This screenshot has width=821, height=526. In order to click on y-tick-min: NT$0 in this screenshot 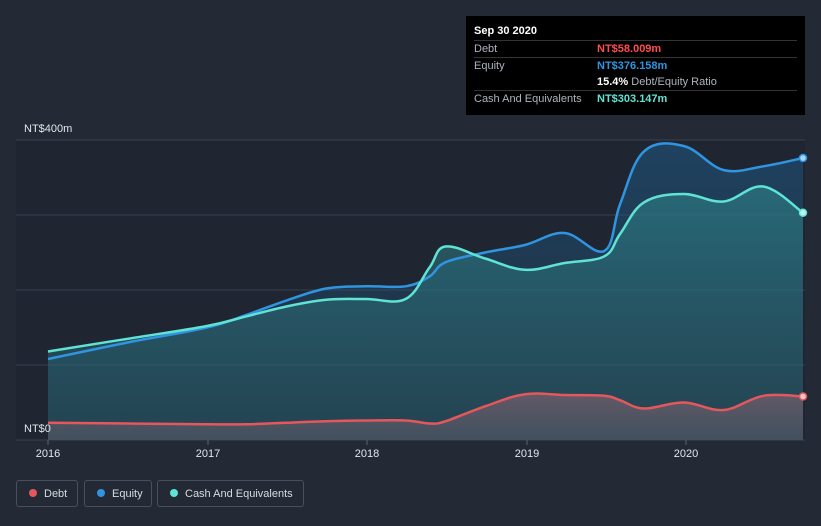, I will do `click(37, 429)`.